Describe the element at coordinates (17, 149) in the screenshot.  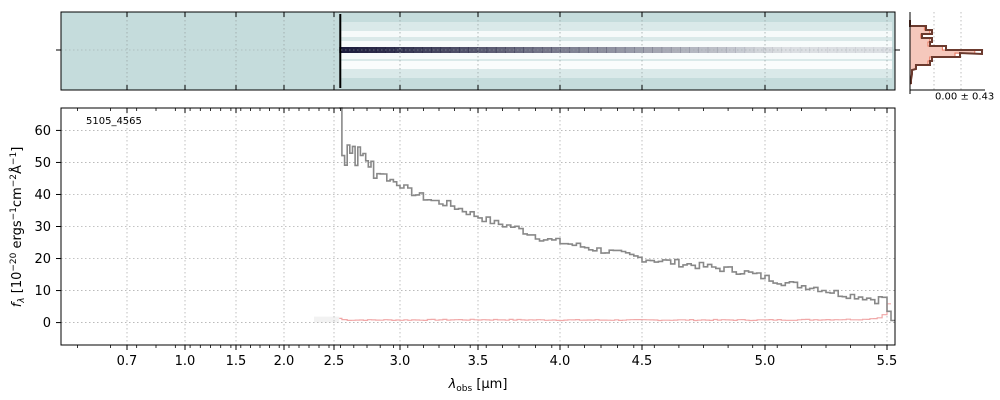
I see `y-axis-title-close: ]` at that location.